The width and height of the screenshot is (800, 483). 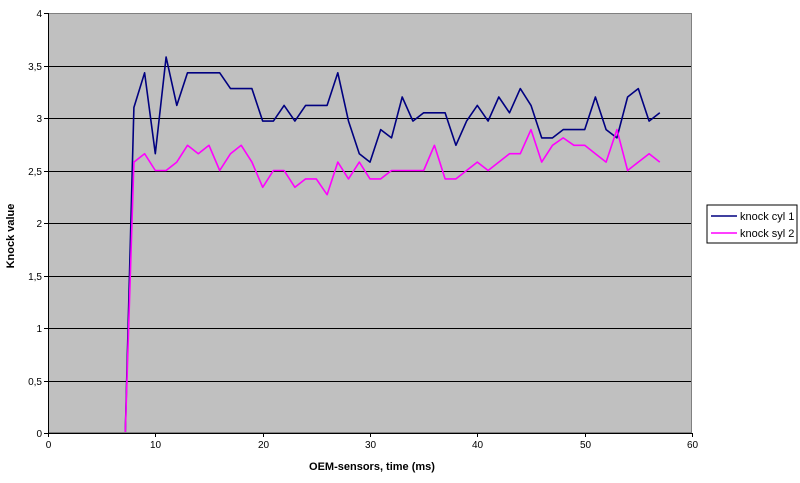 What do you see at coordinates (39, 329) in the screenshot?
I see `y-tick-label: 1` at bounding box center [39, 329].